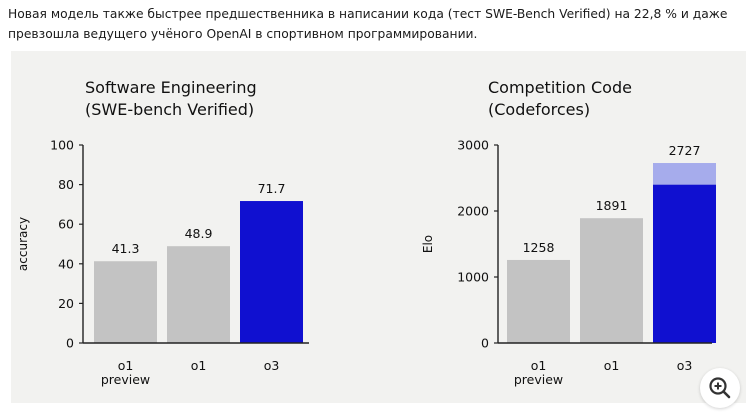 The height and width of the screenshot is (412, 750). What do you see at coordinates (62, 145) in the screenshot?
I see `y-tick-label: 100` at bounding box center [62, 145].